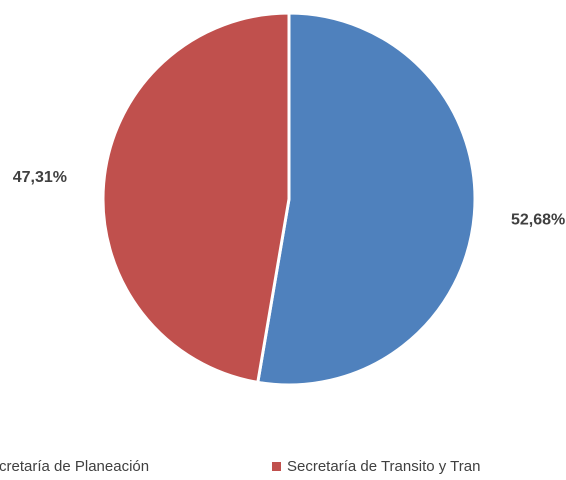 The image size is (566, 480). Describe the element at coordinates (276, 466) in the screenshot. I see `legend-marker` at that location.